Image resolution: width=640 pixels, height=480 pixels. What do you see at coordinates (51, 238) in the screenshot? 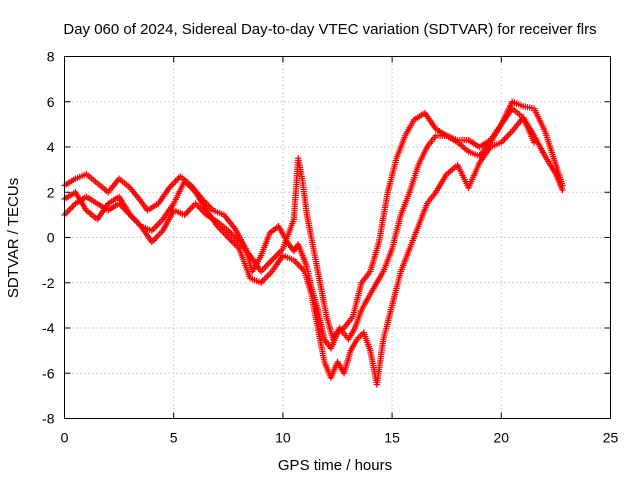
I see `y-tick-label: 0` at bounding box center [51, 238].